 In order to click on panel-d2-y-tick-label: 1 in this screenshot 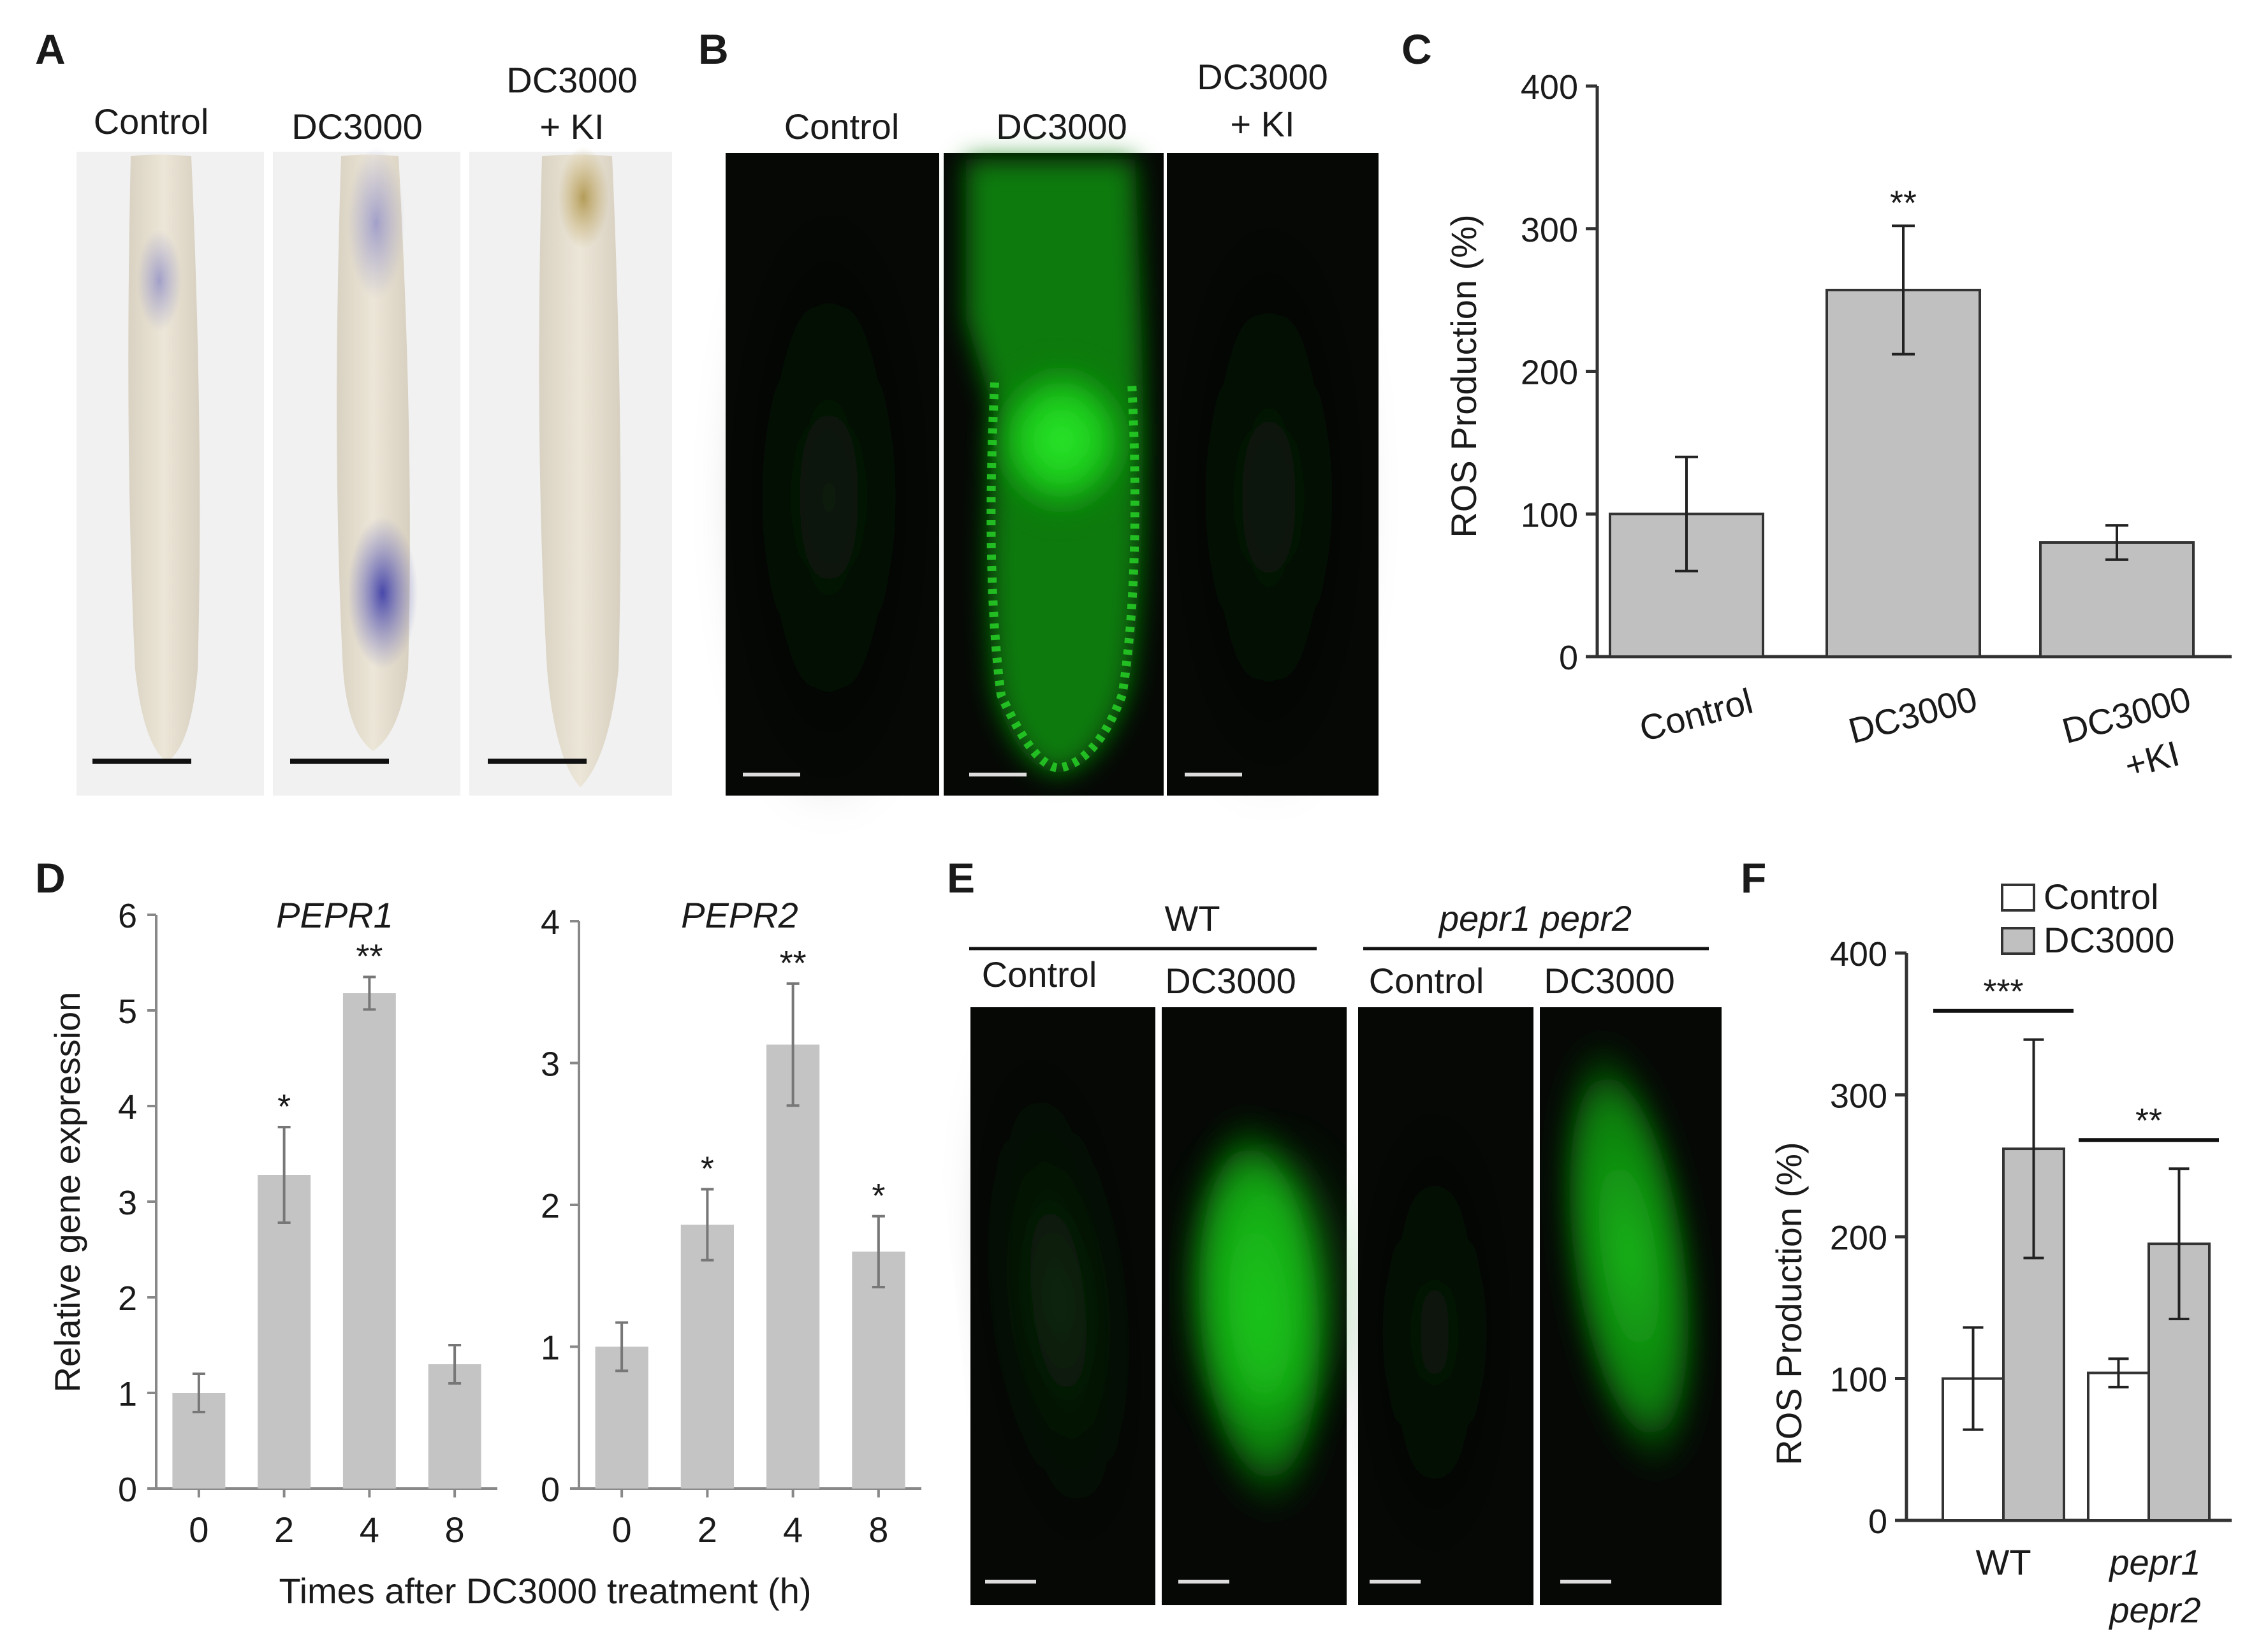, I will do `click(550, 1348)`.